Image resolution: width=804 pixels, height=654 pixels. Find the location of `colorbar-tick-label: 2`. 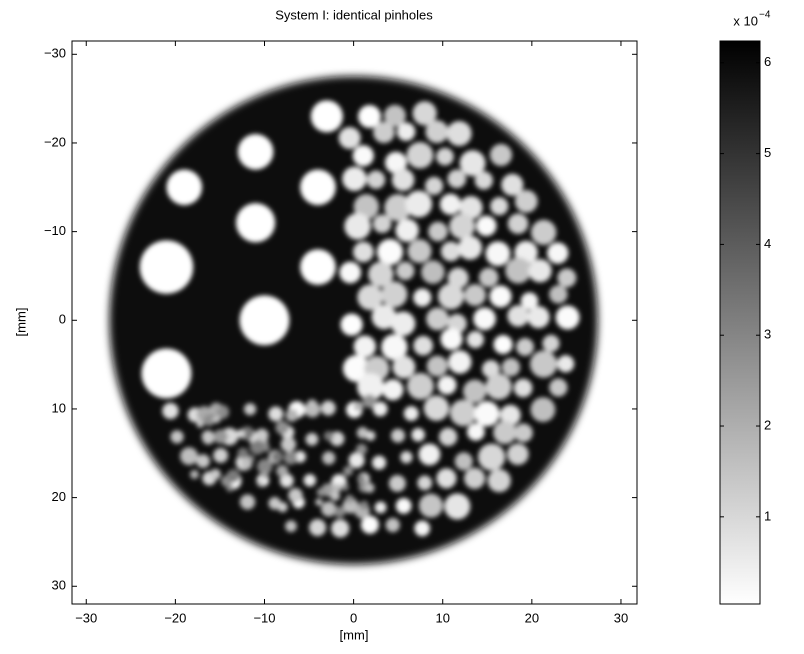

colorbar-tick-label: 2 is located at coordinates (767, 424).